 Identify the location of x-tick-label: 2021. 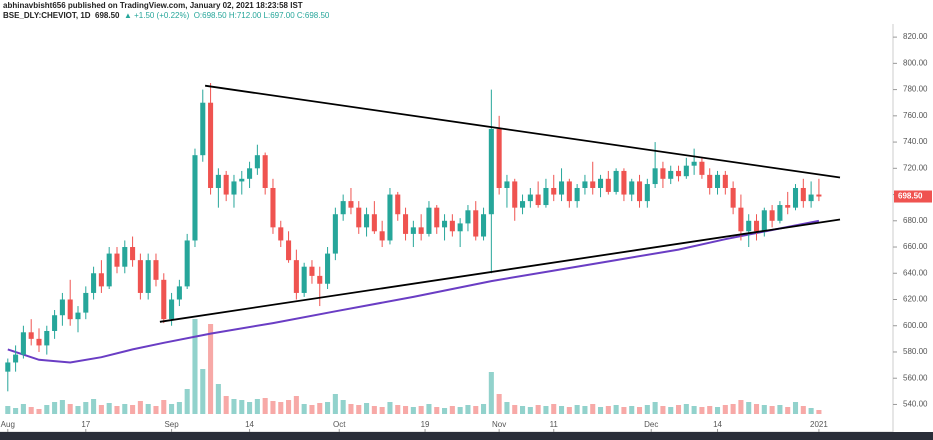
(819, 424).